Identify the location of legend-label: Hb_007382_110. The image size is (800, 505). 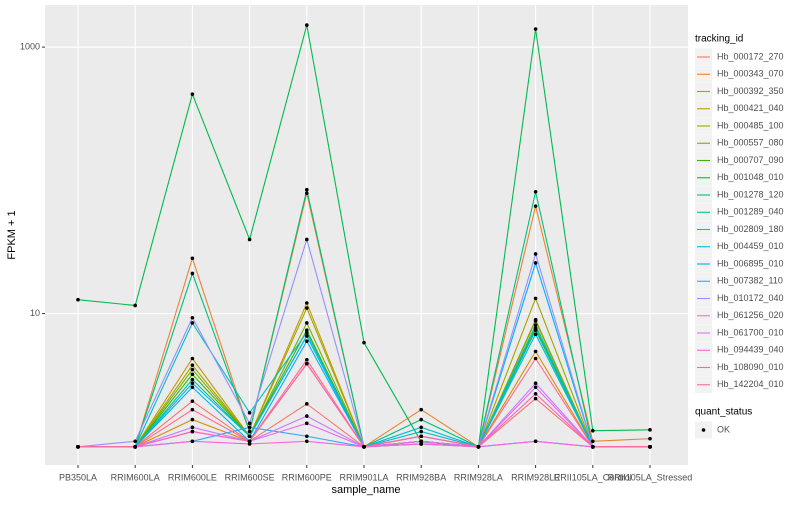
(750, 281).